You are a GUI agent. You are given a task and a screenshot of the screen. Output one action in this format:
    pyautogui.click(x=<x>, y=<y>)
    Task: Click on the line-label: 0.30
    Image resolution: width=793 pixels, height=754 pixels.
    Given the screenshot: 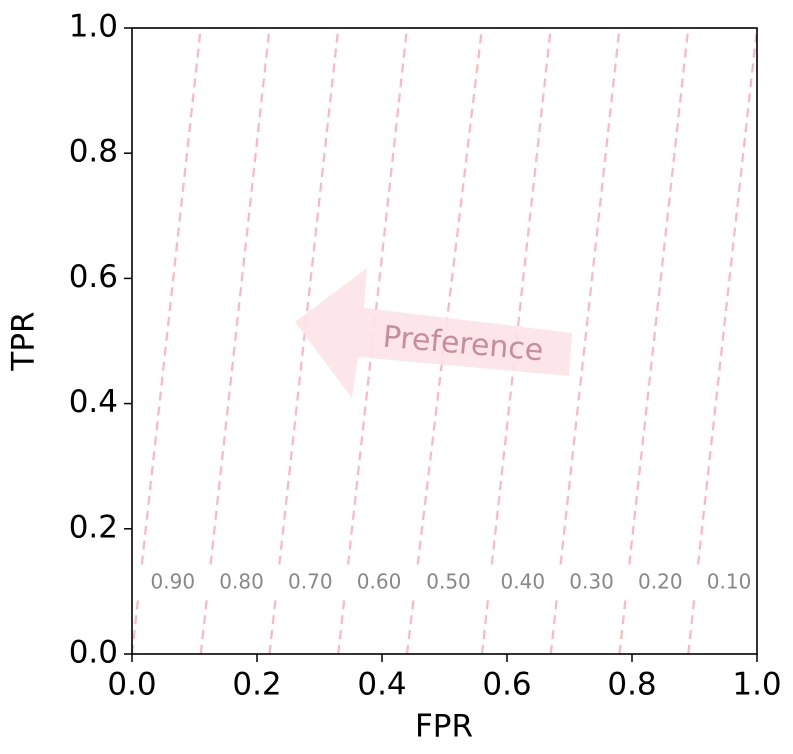 What is the action you would take?
    pyautogui.click(x=591, y=582)
    